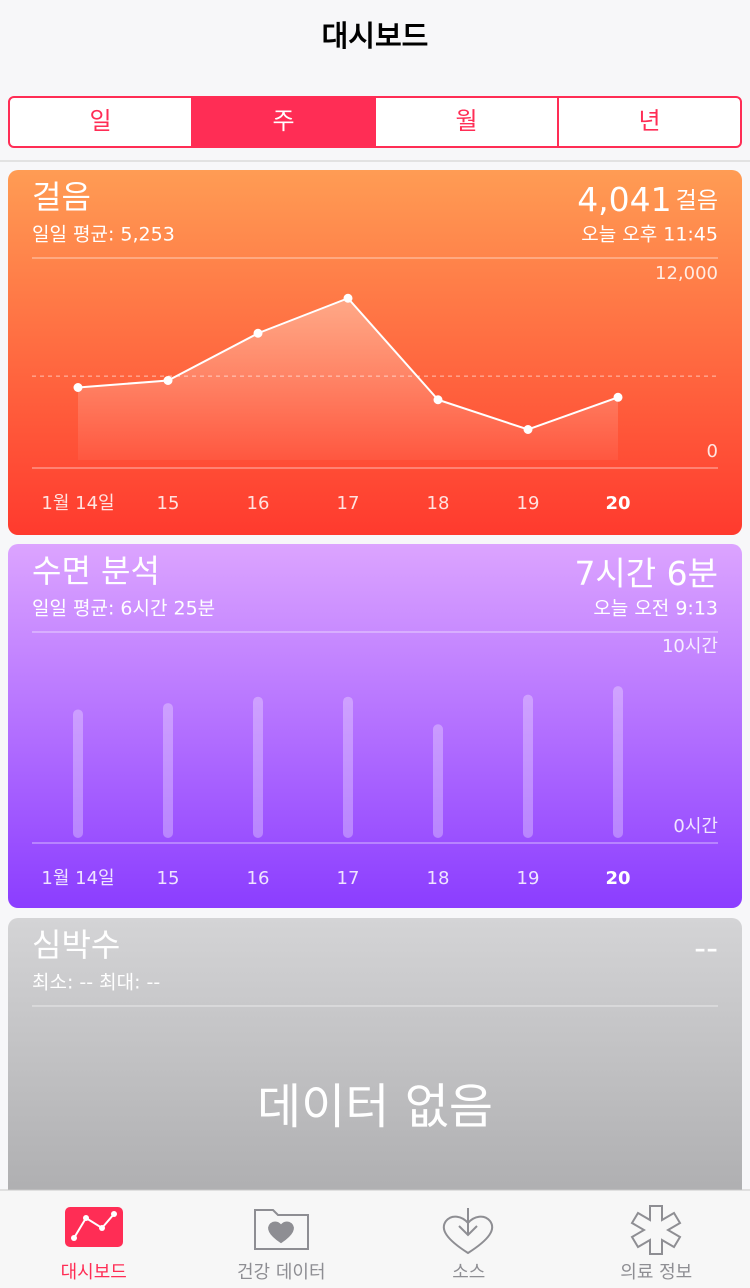 Image resolution: width=750 pixels, height=1288 pixels. I want to click on card-title: 걸음, so click(61, 197).